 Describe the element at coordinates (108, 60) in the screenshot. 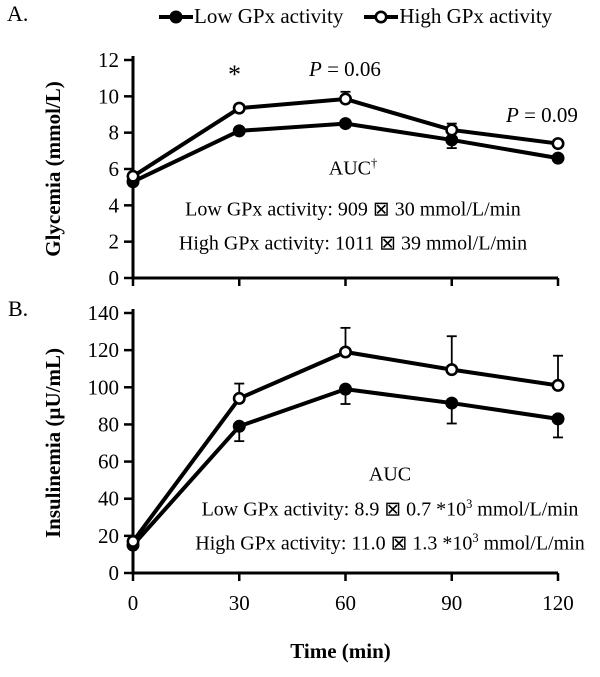

I see `y-tick-label: 12` at that location.